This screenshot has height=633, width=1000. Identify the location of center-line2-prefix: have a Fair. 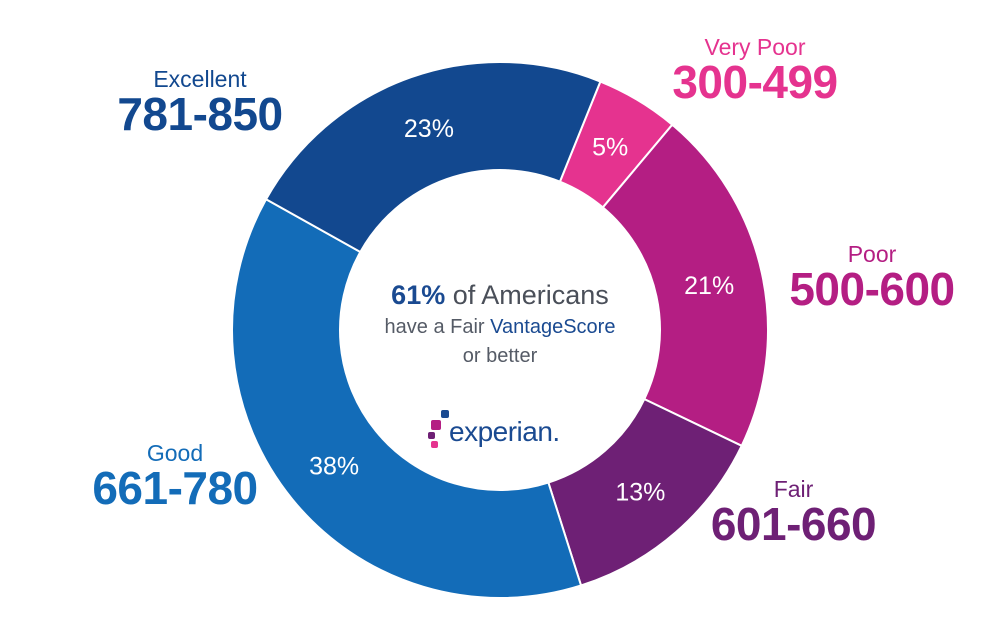
(434, 327).